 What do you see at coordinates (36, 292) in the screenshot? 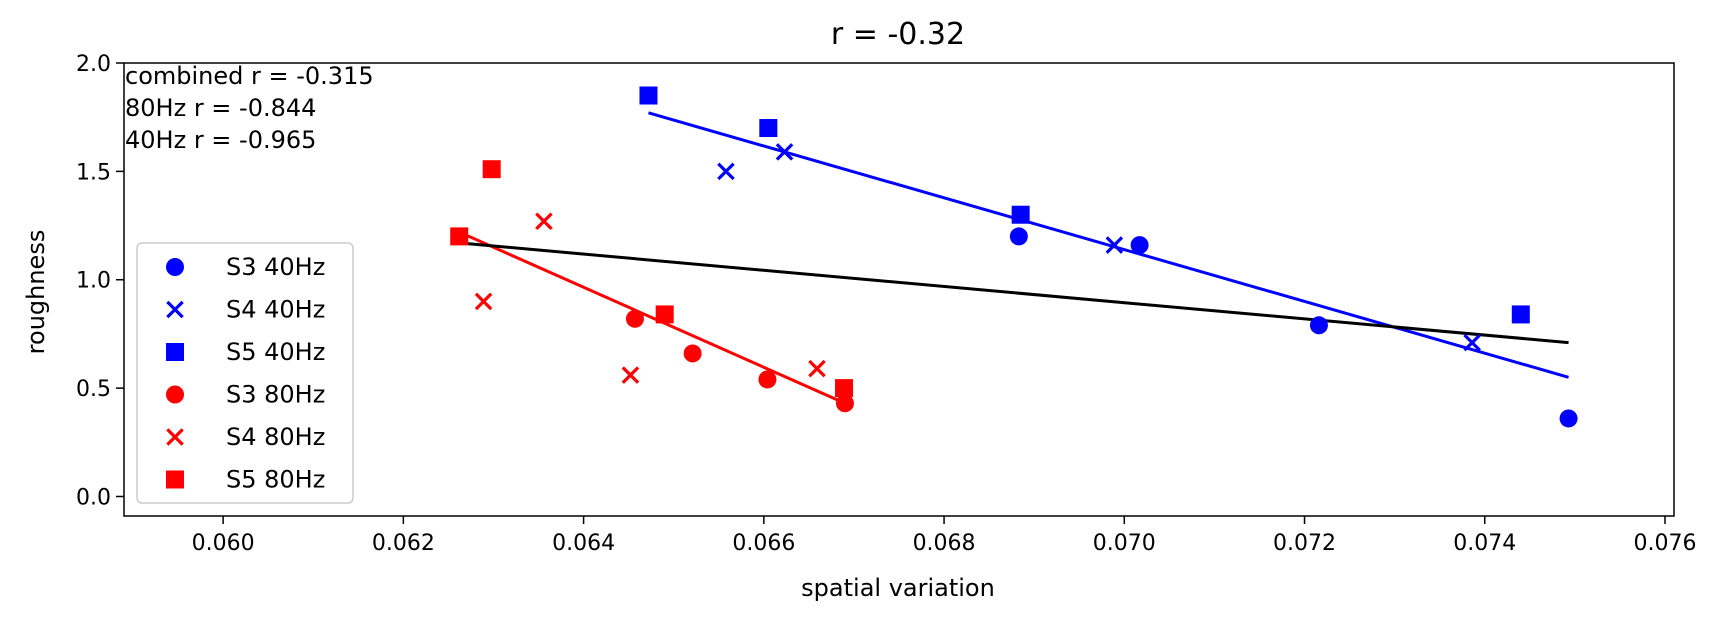
I see `y-axis-label: roughness` at bounding box center [36, 292].